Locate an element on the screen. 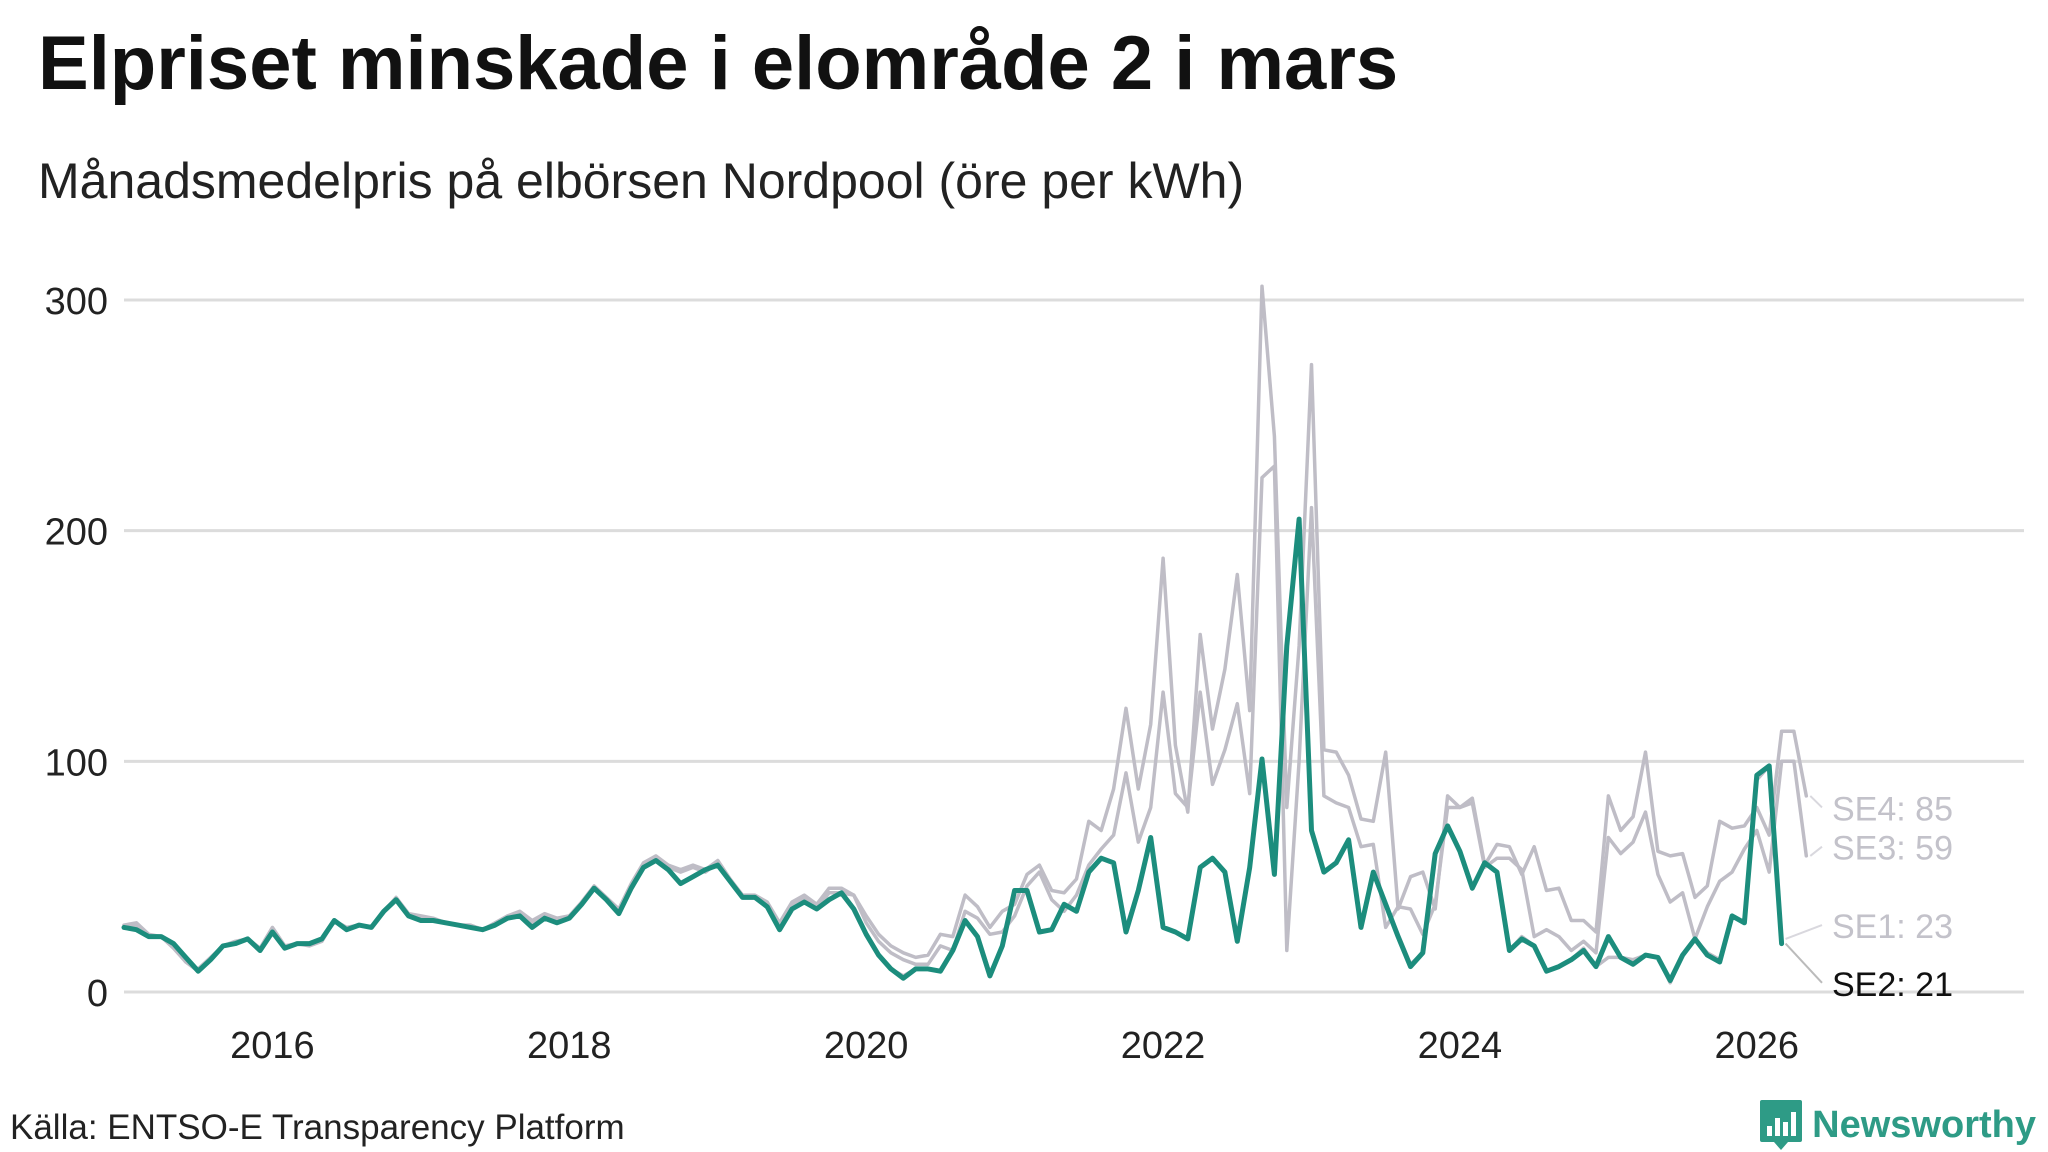  x-axis: 2016 2018 2020 2022 2024 2026 is located at coordinates (1014, 1046).